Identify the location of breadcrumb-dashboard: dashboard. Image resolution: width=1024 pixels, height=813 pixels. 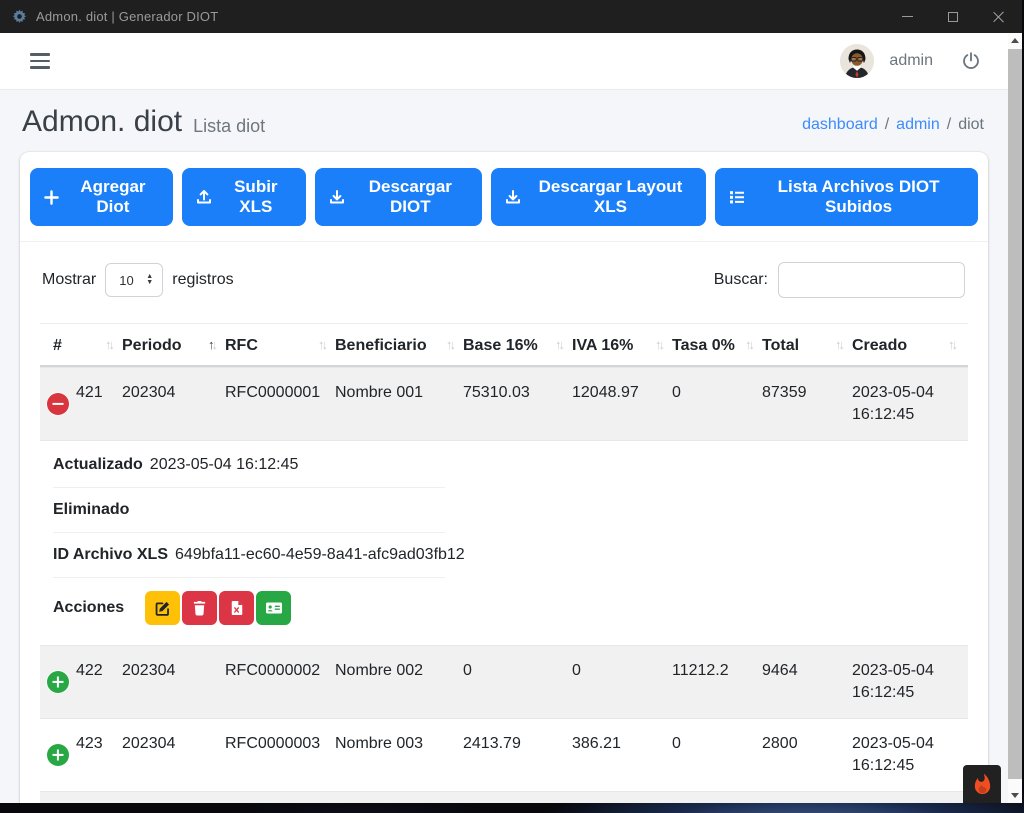
(840, 124).